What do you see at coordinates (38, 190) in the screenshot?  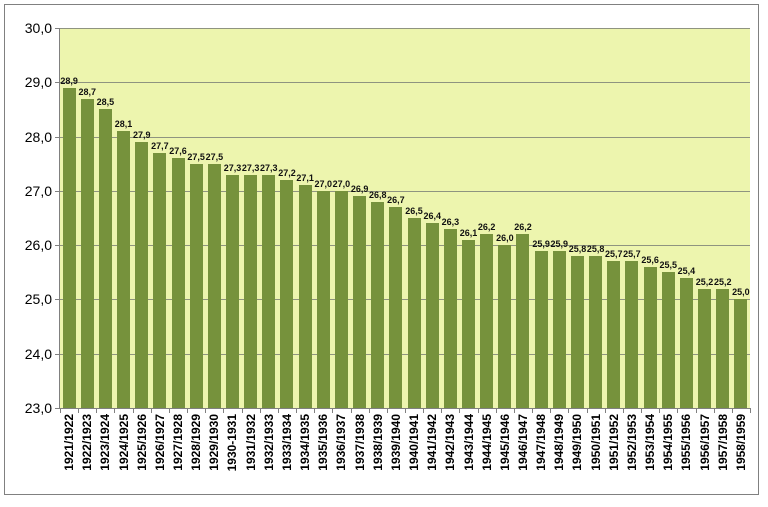 I see `y-axis-tick-label: 27,0` at bounding box center [38, 190].